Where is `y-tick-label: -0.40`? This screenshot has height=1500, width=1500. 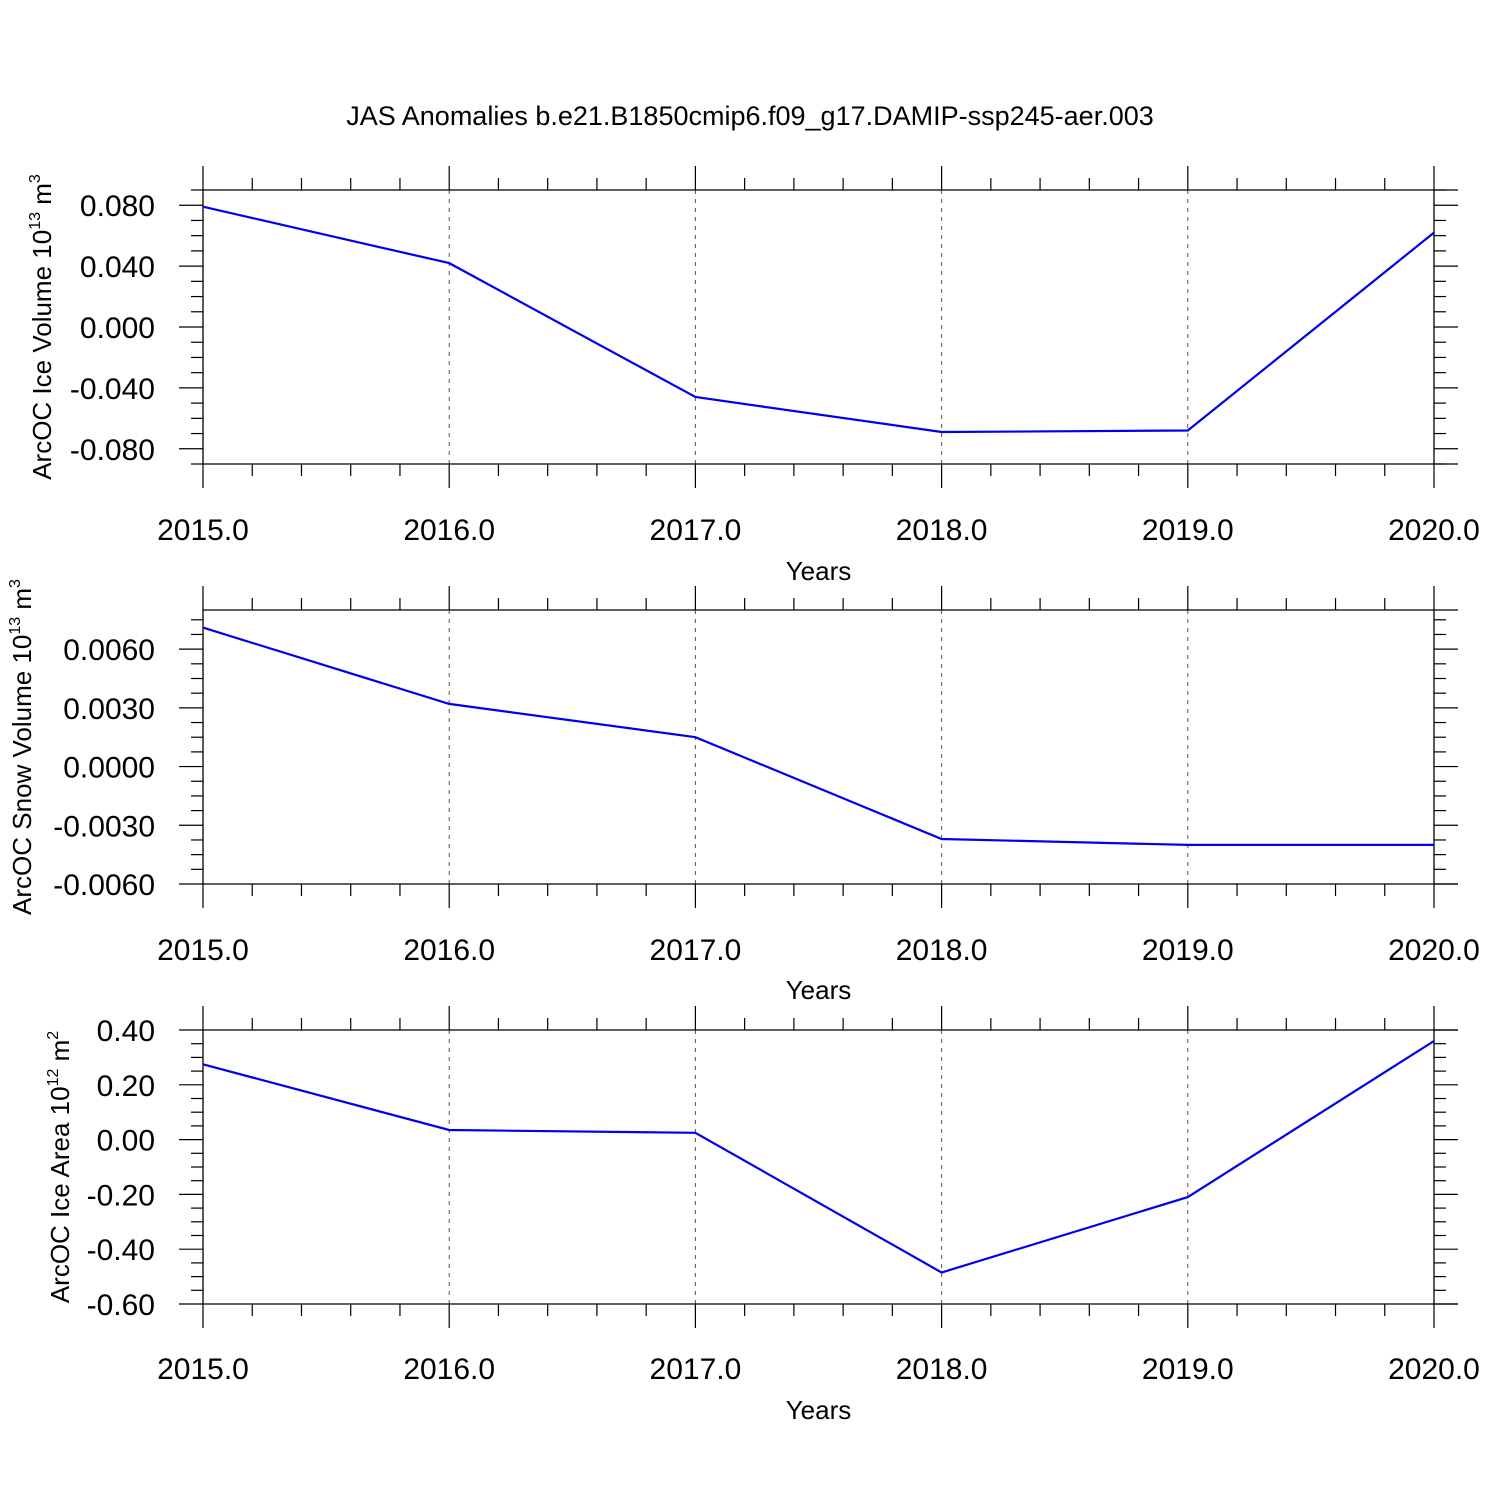
y-tick-label: -0.40 is located at coordinates (121, 1250).